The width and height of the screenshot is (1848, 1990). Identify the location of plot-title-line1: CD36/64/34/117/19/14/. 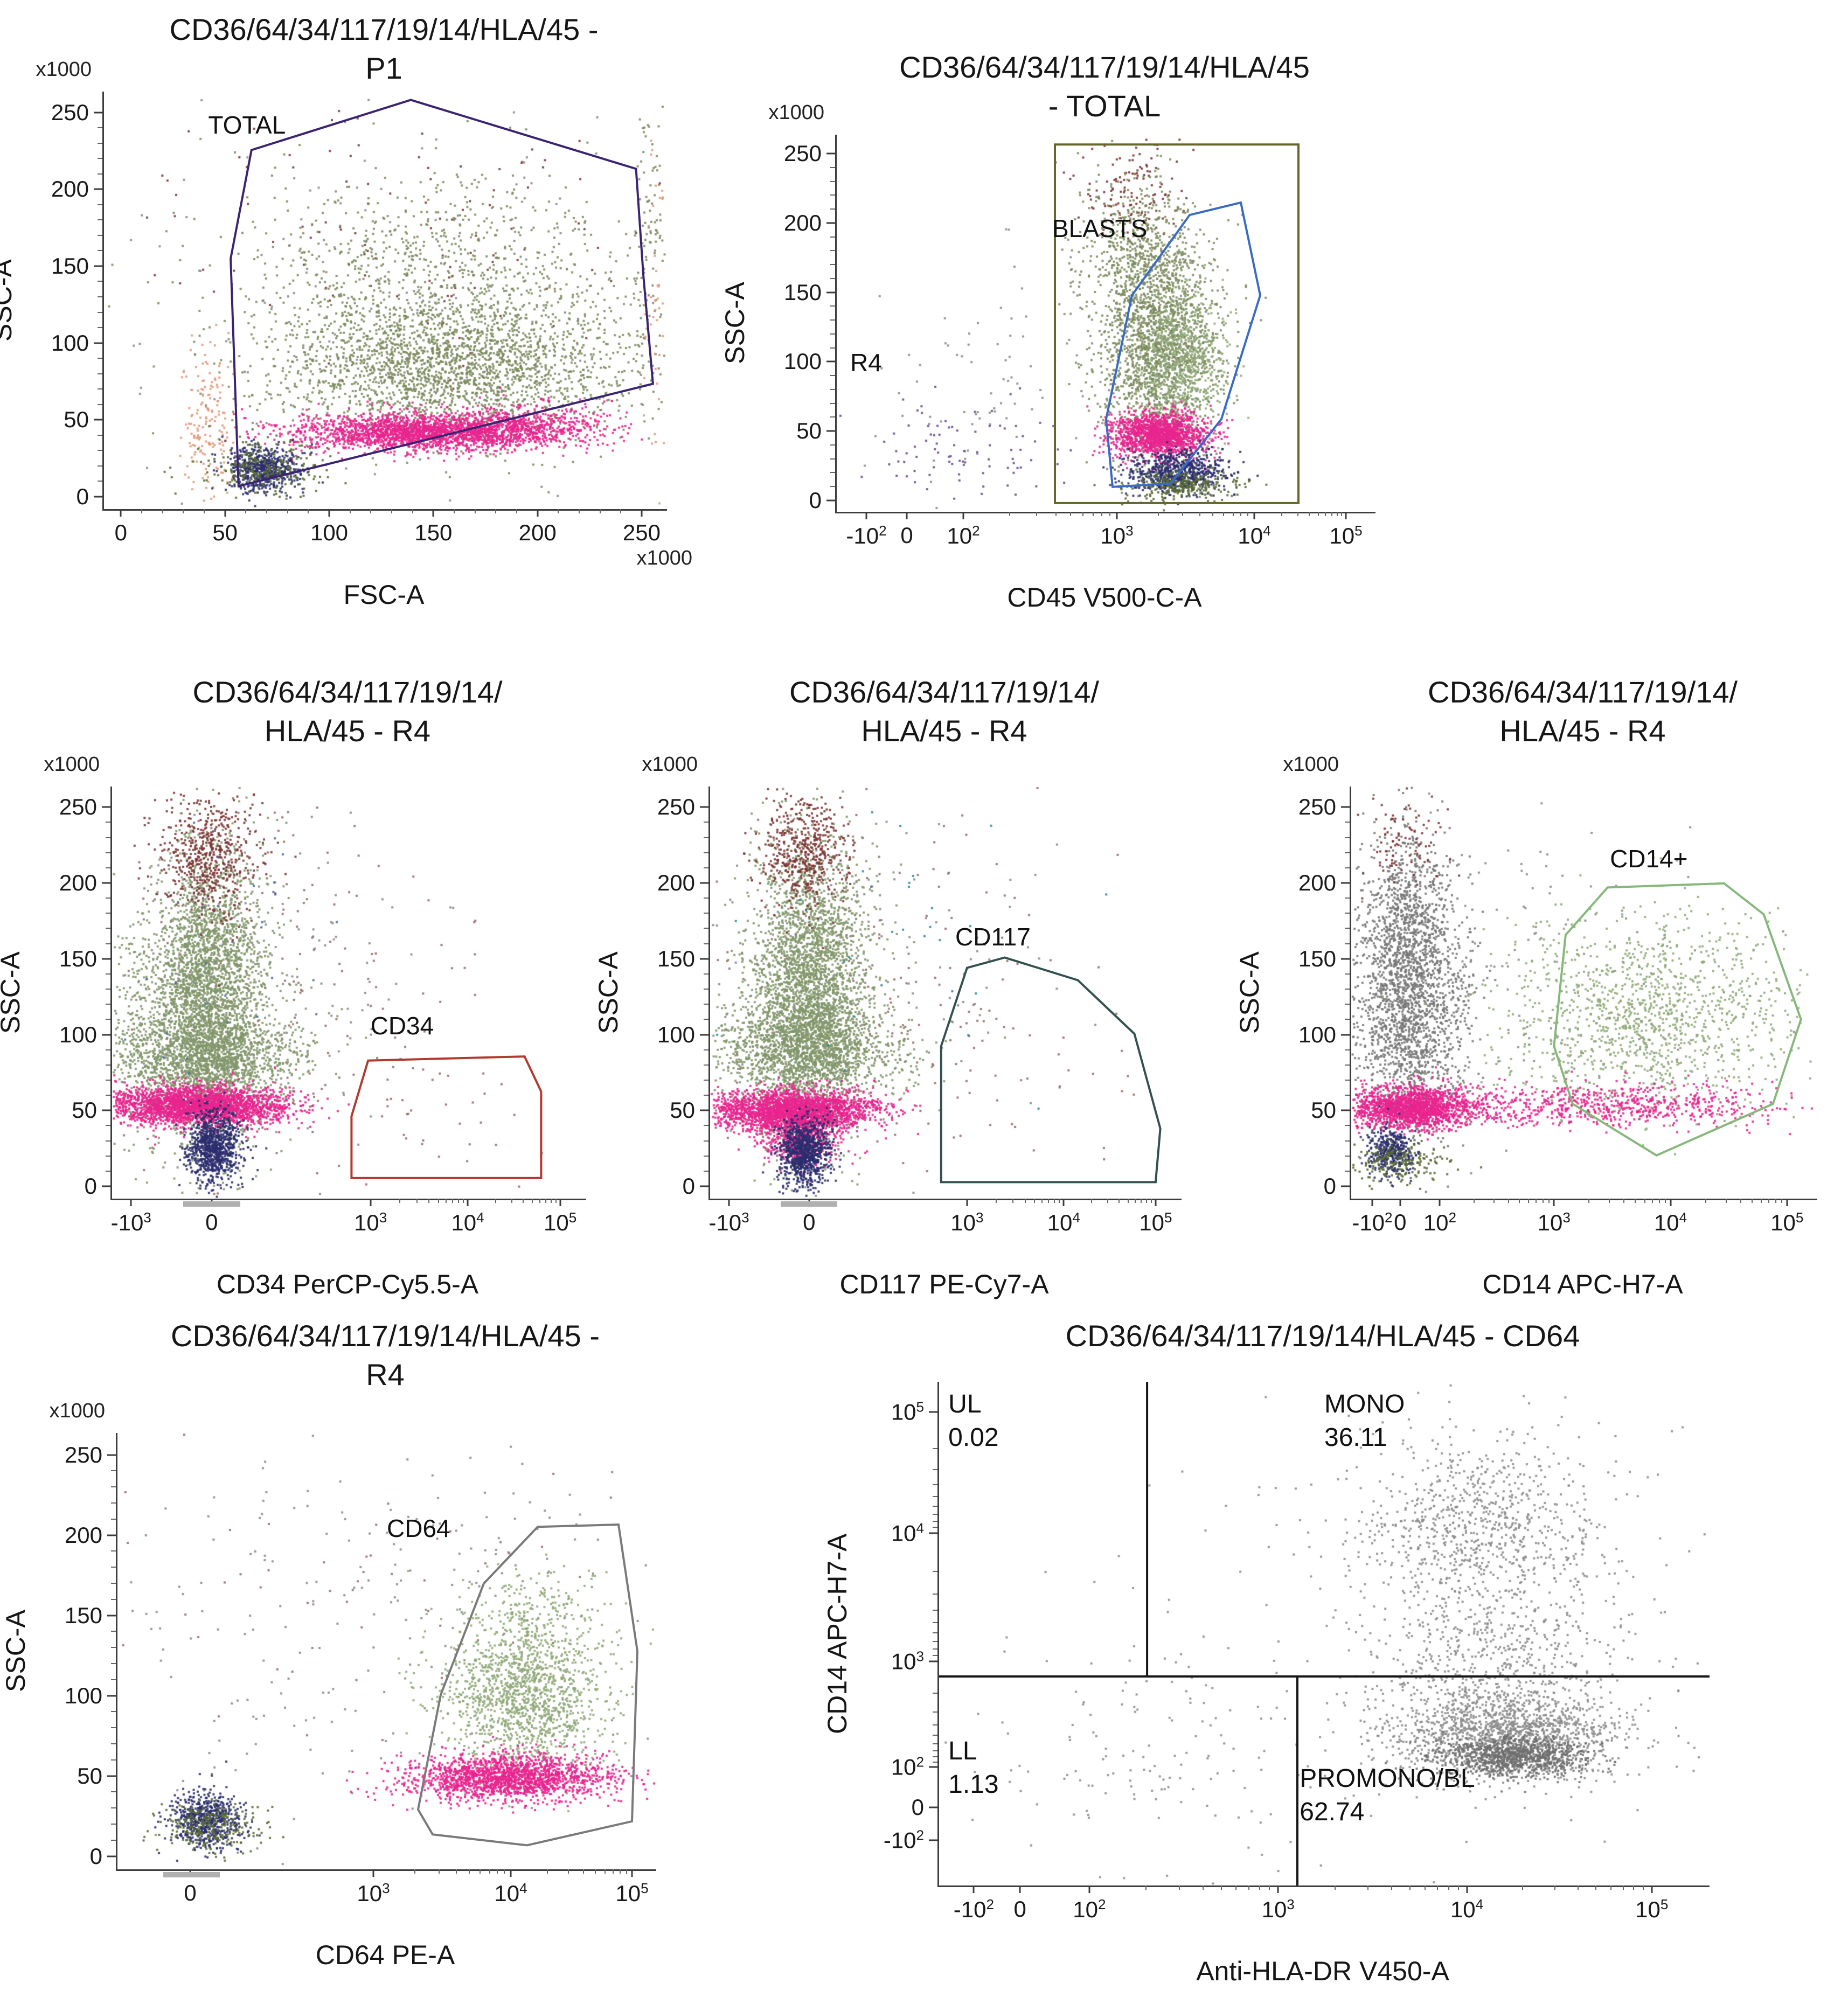
(944, 692).